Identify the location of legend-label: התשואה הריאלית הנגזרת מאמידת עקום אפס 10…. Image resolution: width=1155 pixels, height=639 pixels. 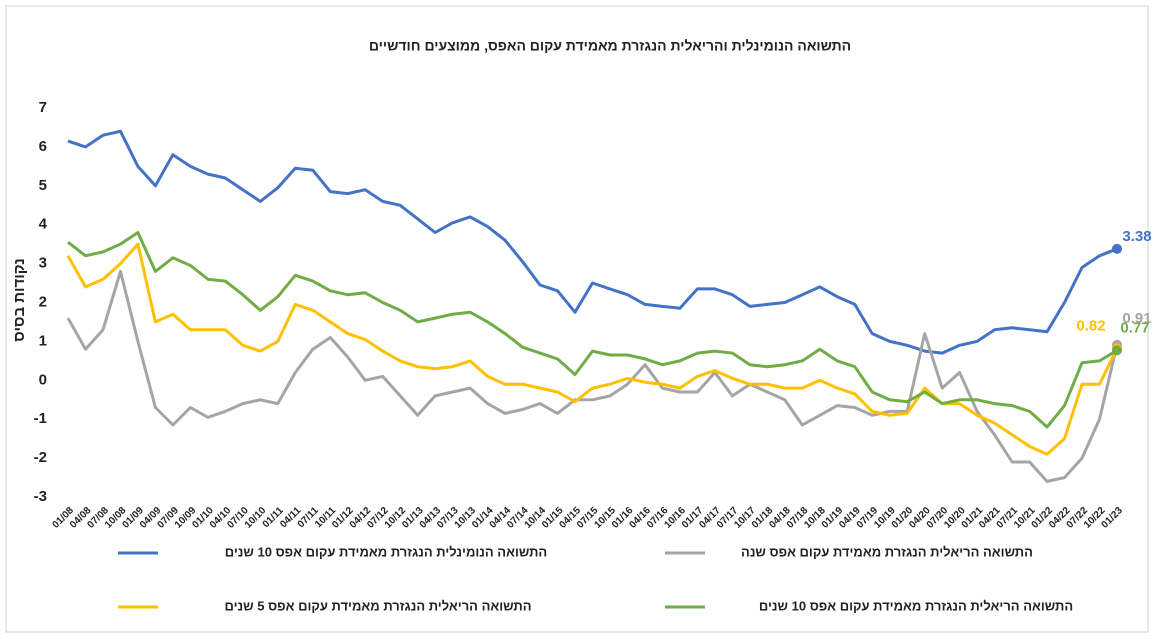
(916, 605).